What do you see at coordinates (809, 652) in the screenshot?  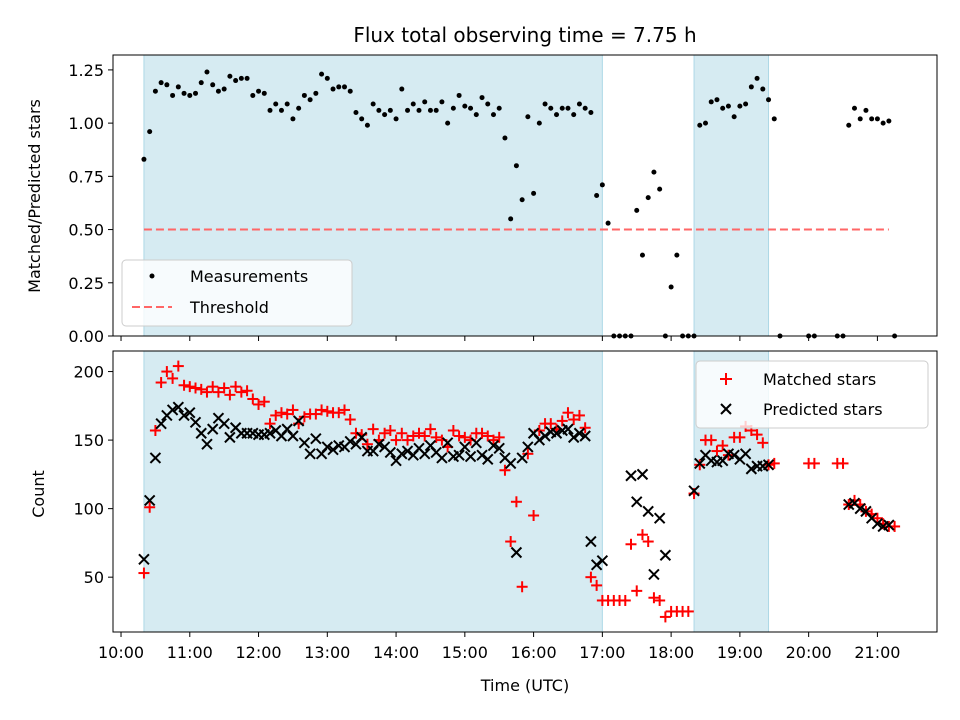 I see `x-tick-label: 20:00` at bounding box center [809, 652].